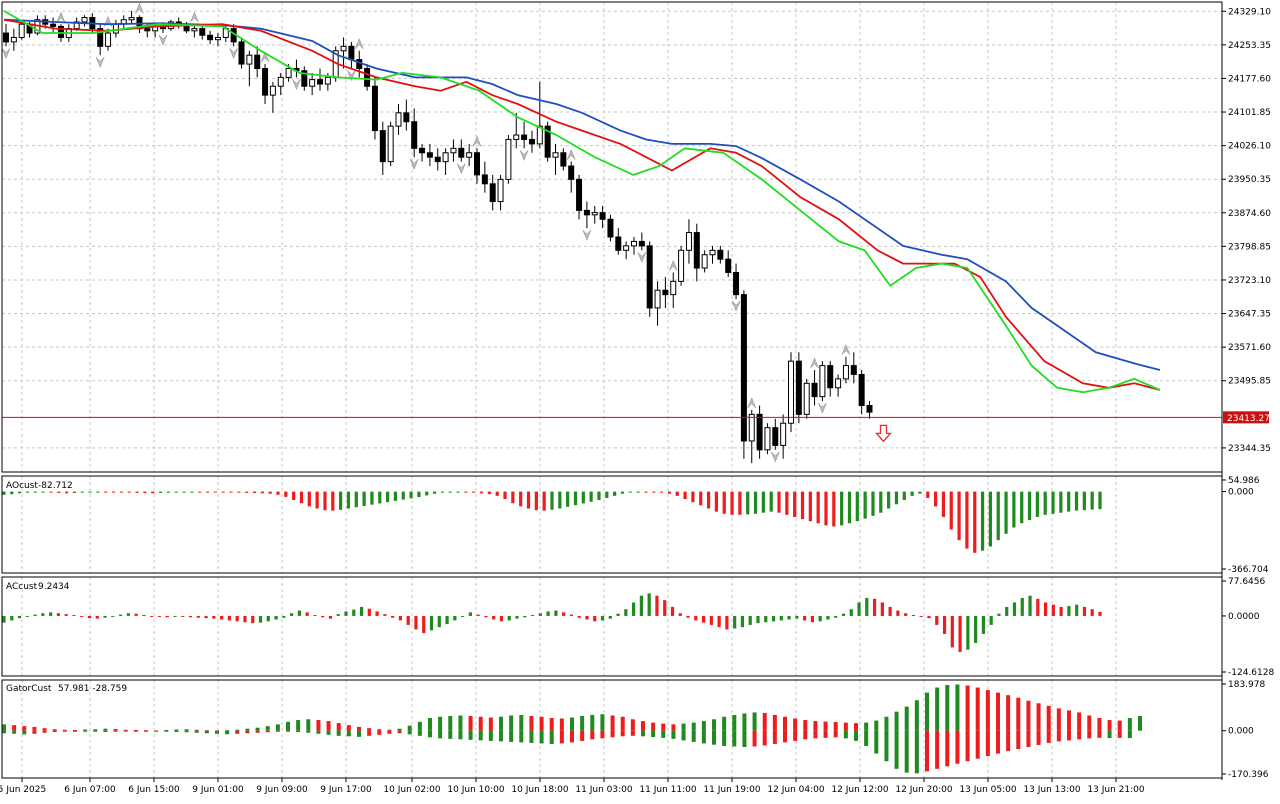 The image size is (1280, 804). What do you see at coordinates (731, 790) in the screenshot?
I see `x-tick-label: 11 Jun 19:00` at bounding box center [731, 790].